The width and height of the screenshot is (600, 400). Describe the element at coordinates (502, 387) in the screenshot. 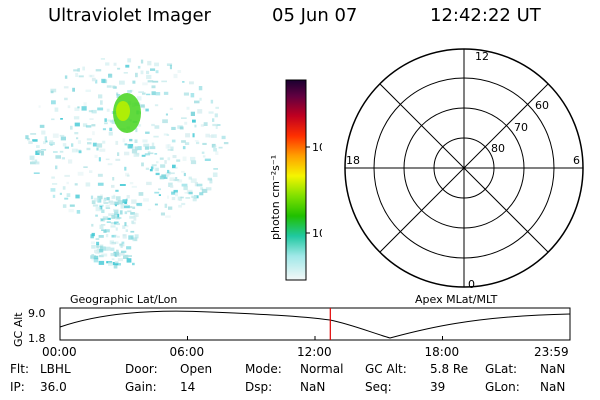

I see `info-label: GLon:` at that location.